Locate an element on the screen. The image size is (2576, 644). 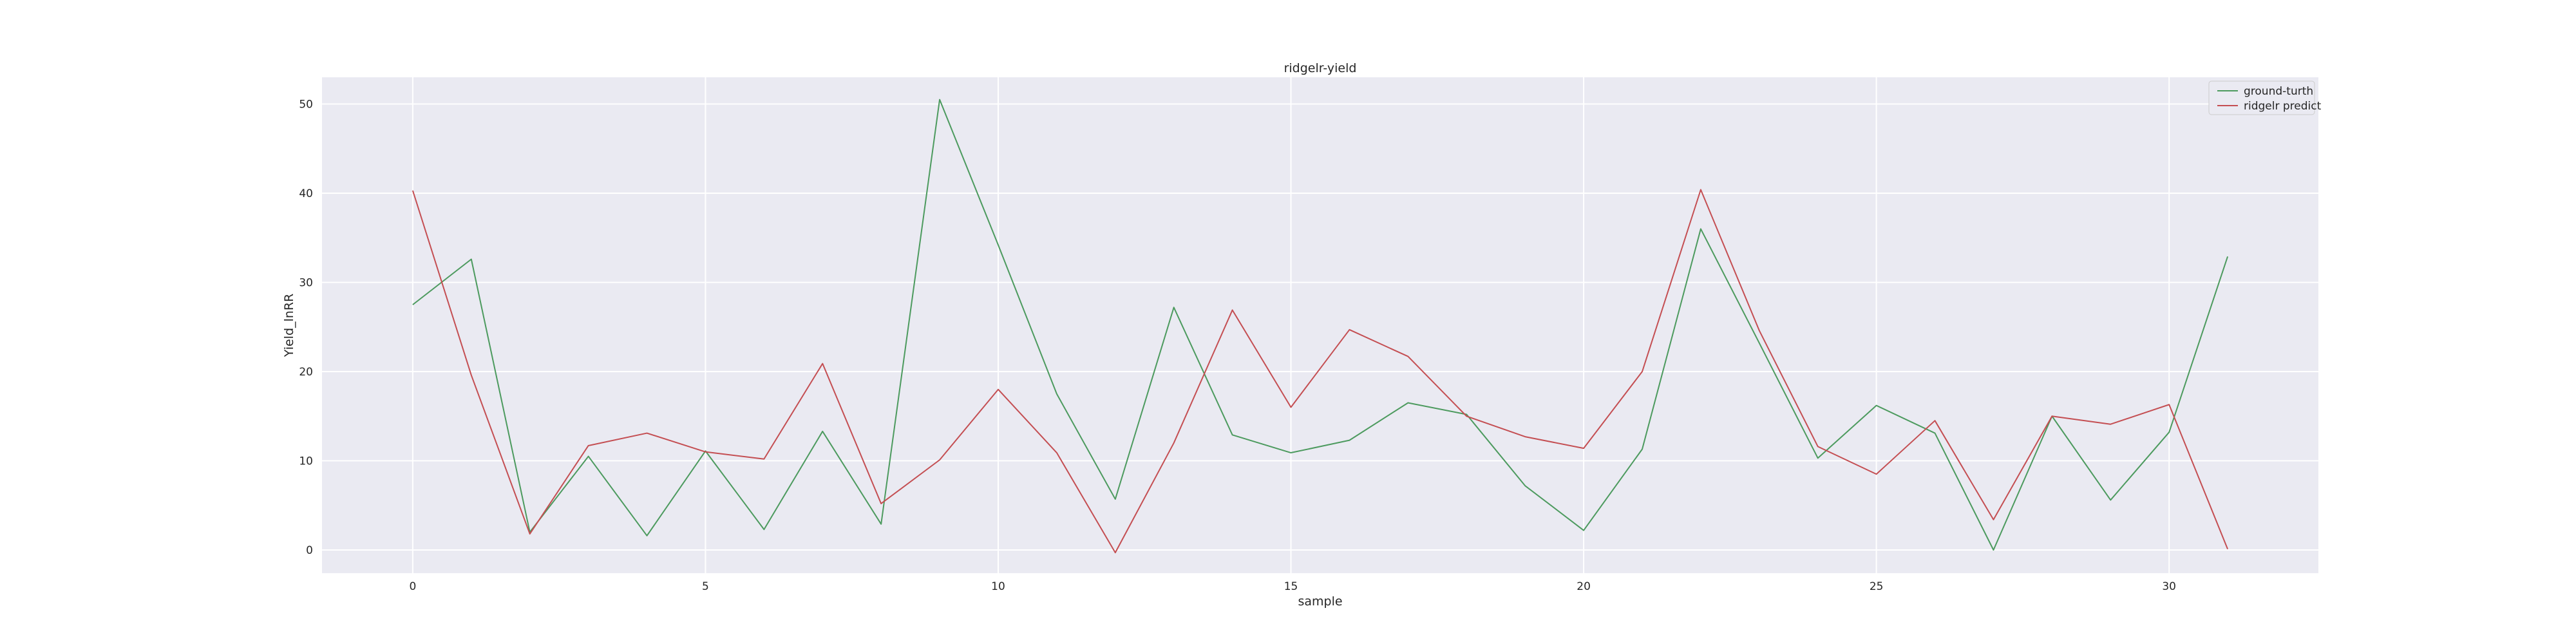
chart-title: ridgelr-yield is located at coordinates (1320, 68).